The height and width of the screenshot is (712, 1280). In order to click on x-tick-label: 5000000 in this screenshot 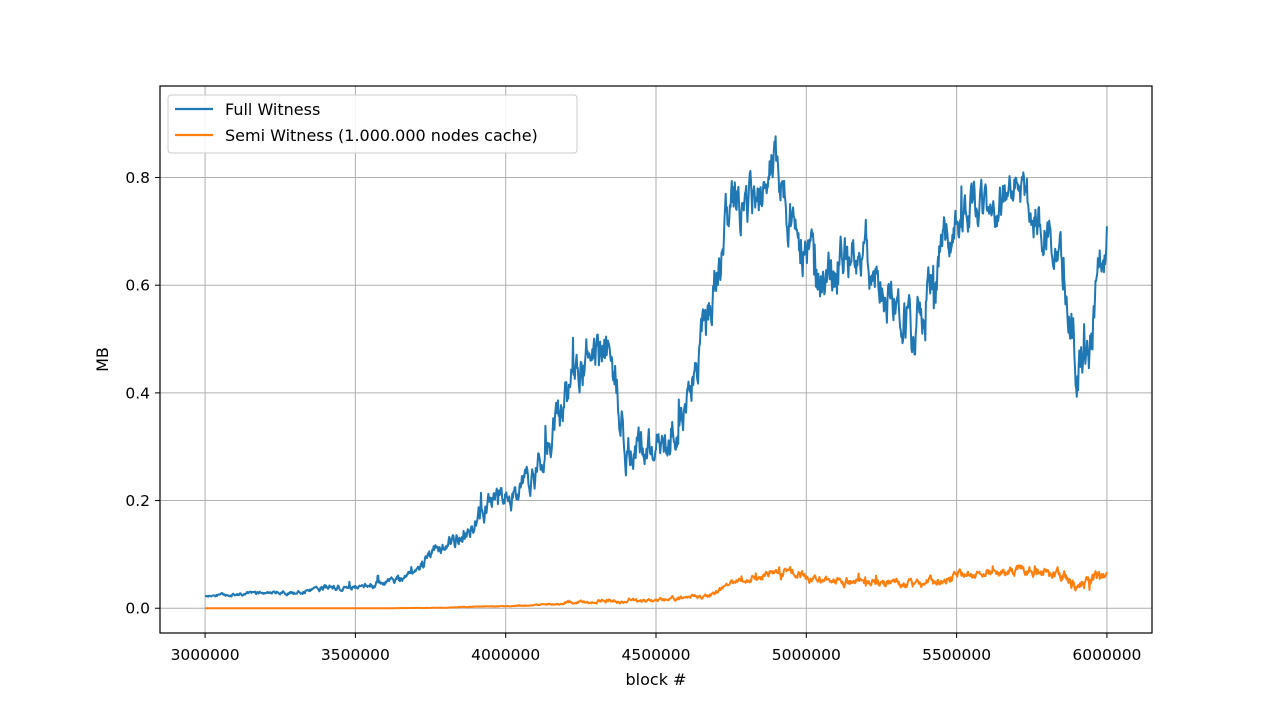, I will do `click(806, 655)`.